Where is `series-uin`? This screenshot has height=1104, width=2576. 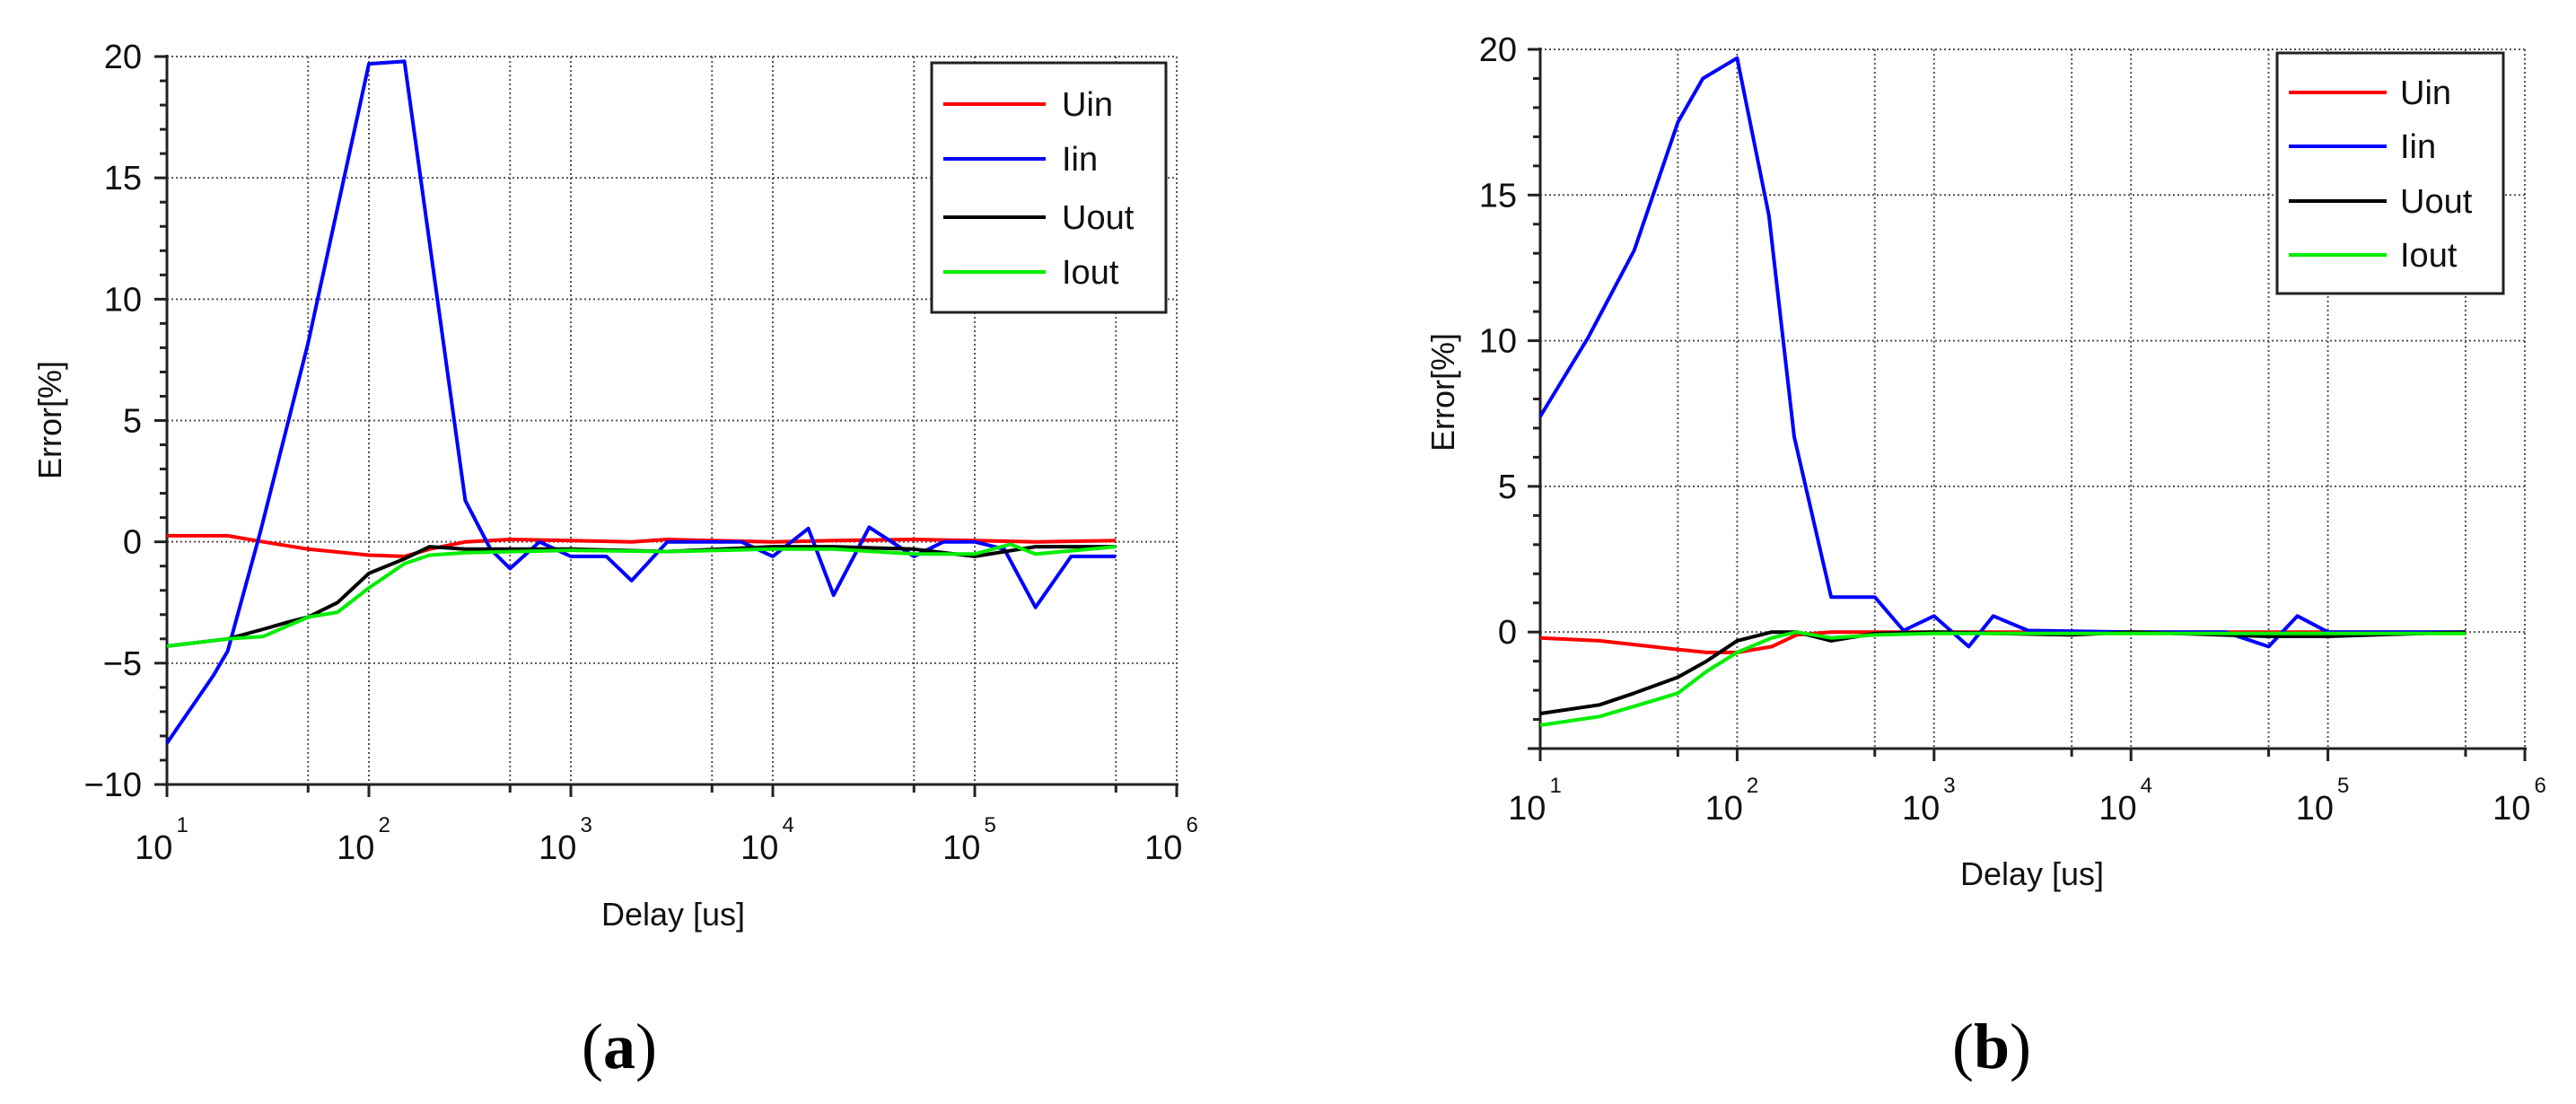
series-uin is located at coordinates (642, 545).